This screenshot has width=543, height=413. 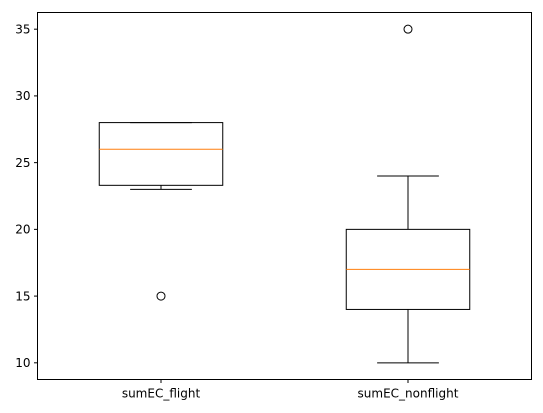 I want to click on y-tick-label: 15, so click(x=22, y=296).